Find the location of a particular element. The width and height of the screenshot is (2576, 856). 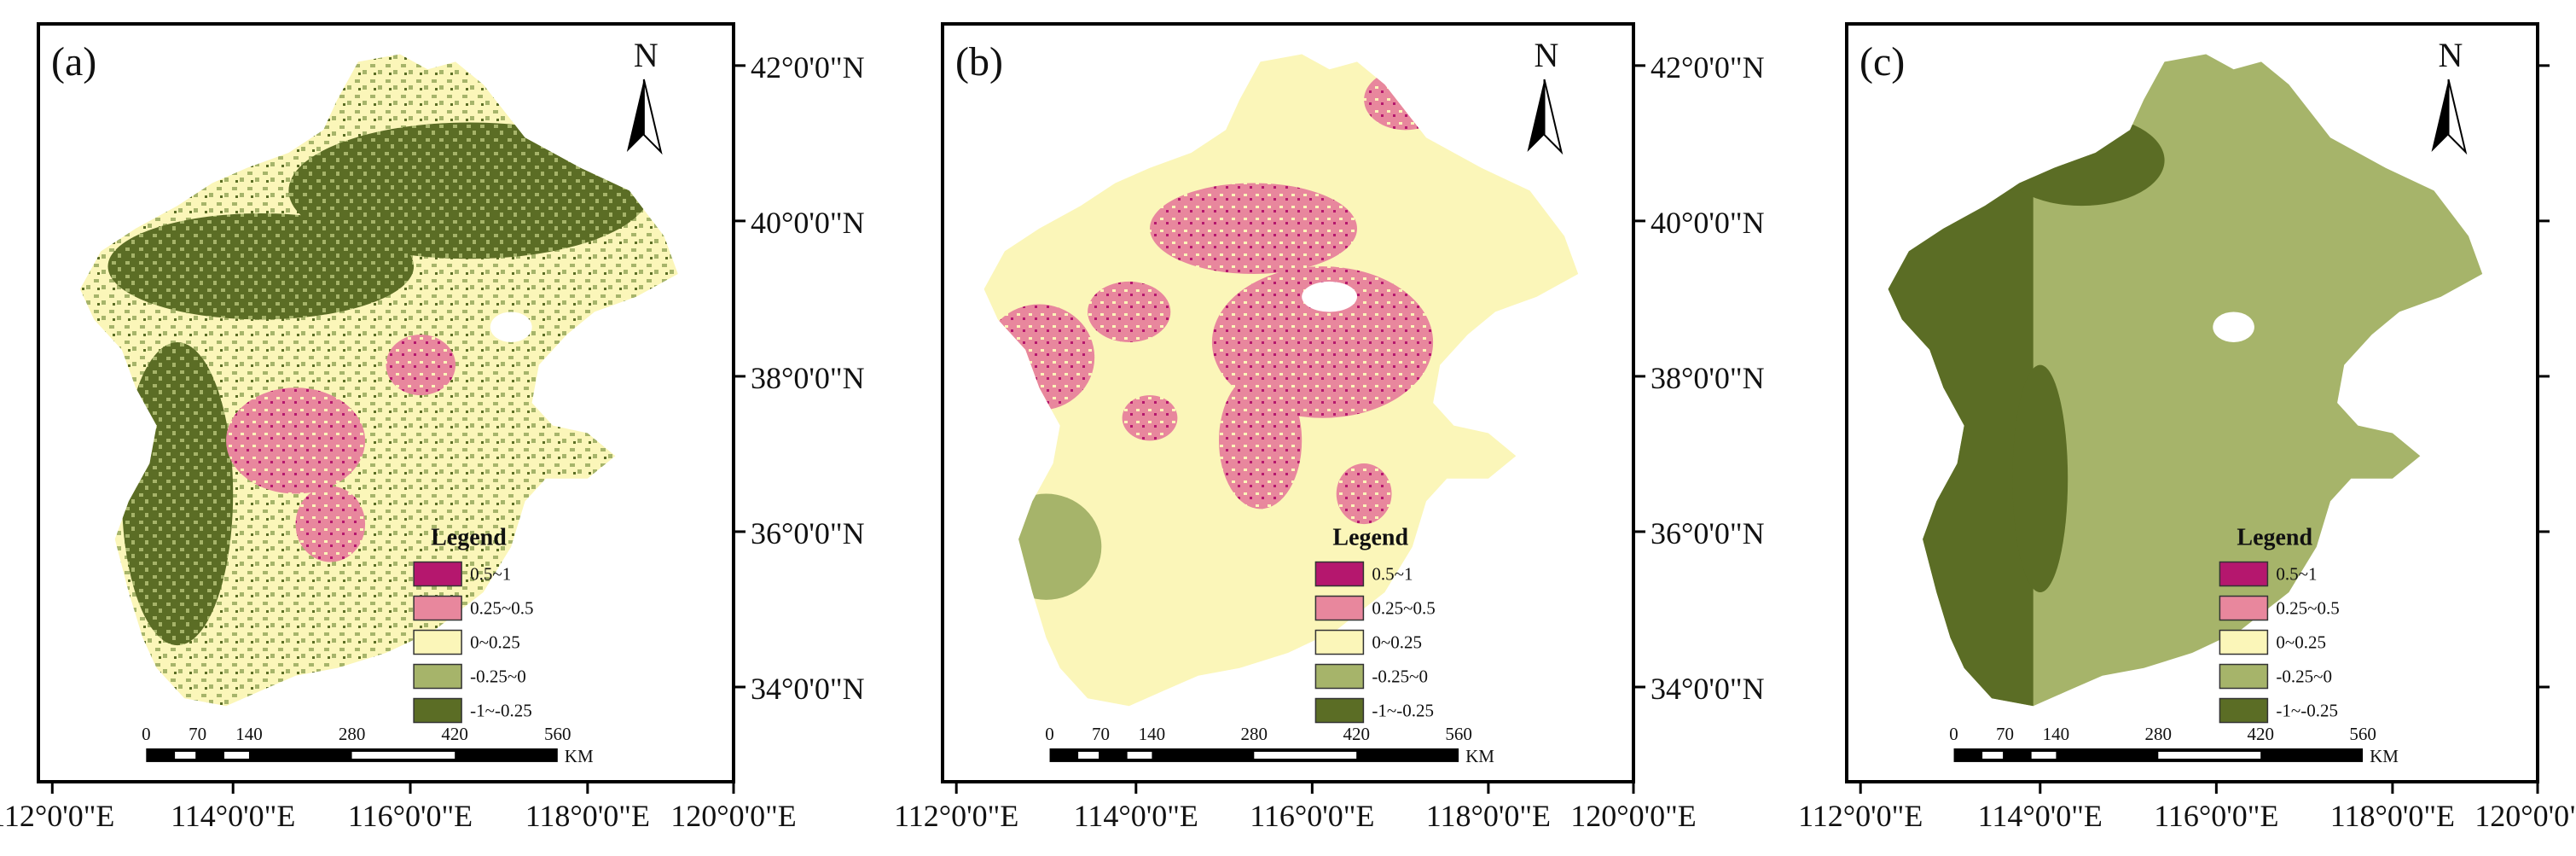

dark-band-extension is located at coordinates (2040, 478).